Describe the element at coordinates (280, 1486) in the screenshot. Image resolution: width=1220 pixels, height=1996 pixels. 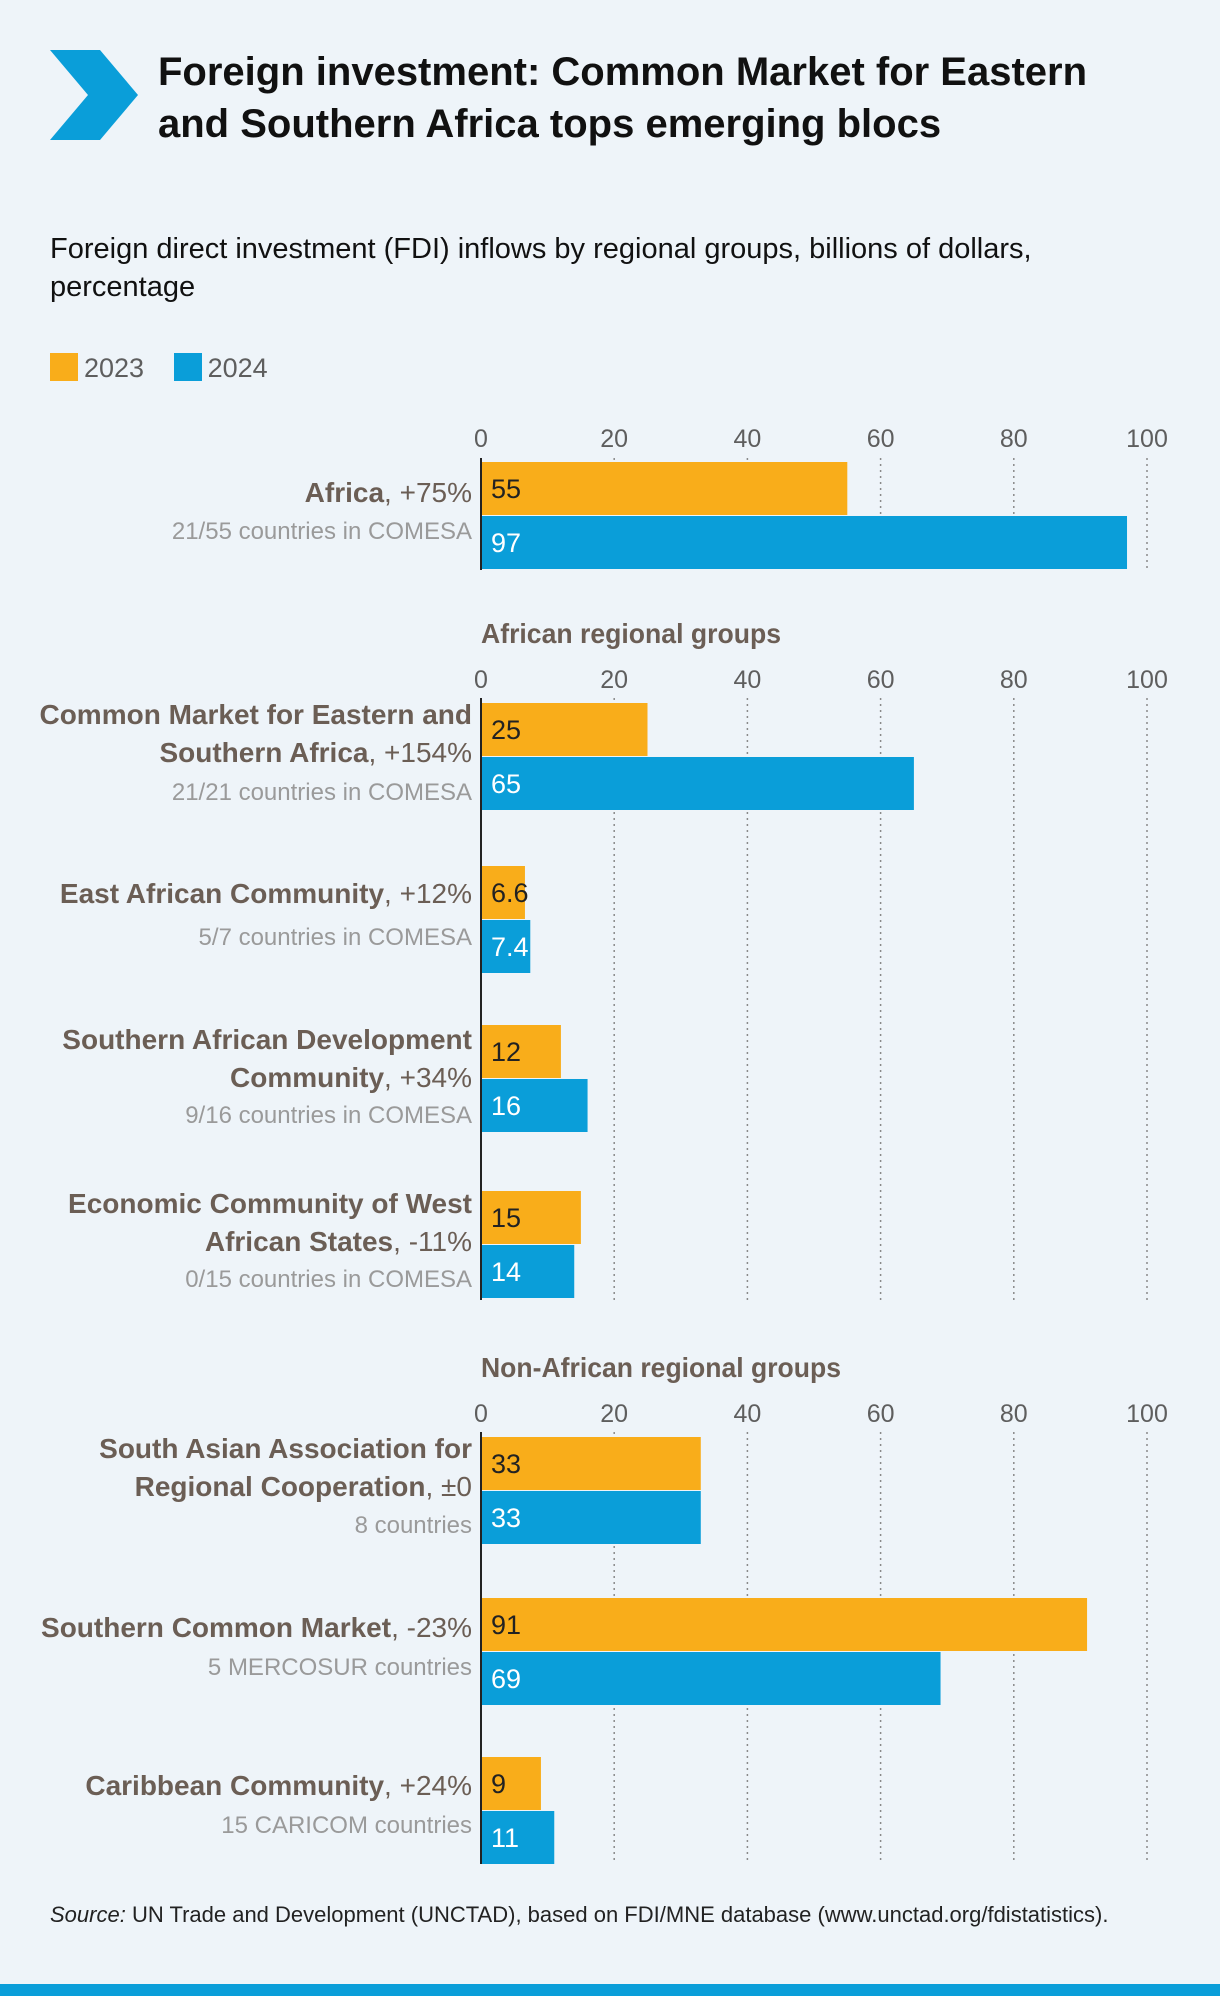
I see `row-label-name: Regional Cooperation` at that location.